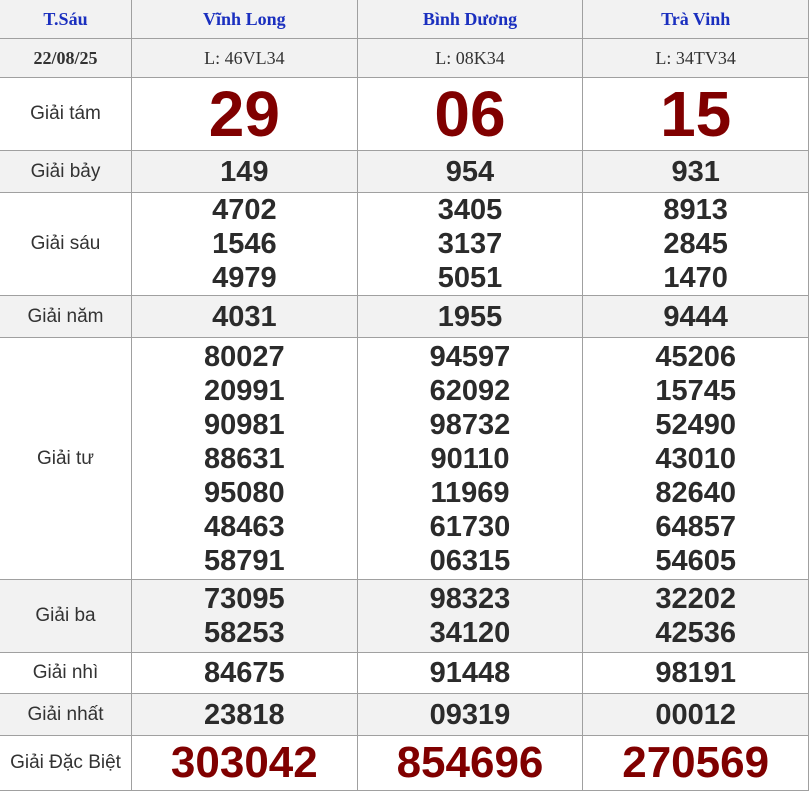 The height and width of the screenshot is (791, 809). I want to click on ticket-code: L: 46VL34, so click(244, 58).